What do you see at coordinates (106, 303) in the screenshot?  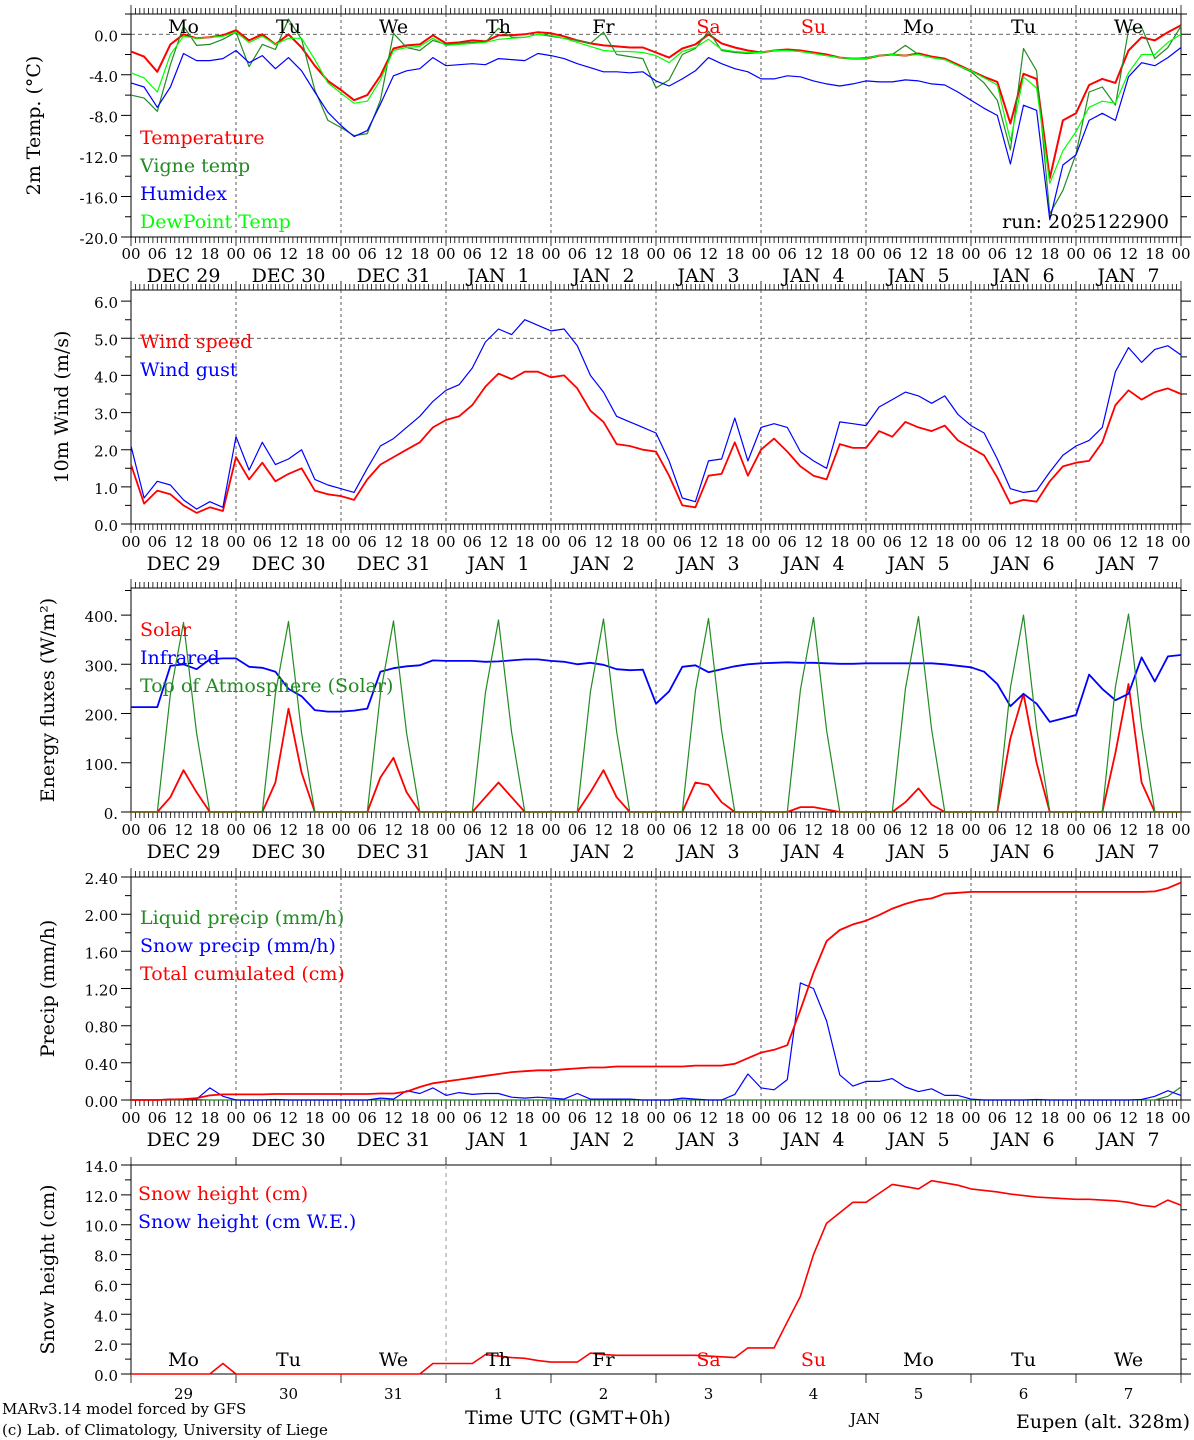 I see `y-tick-label: 6.0` at bounding box center [106, 303].